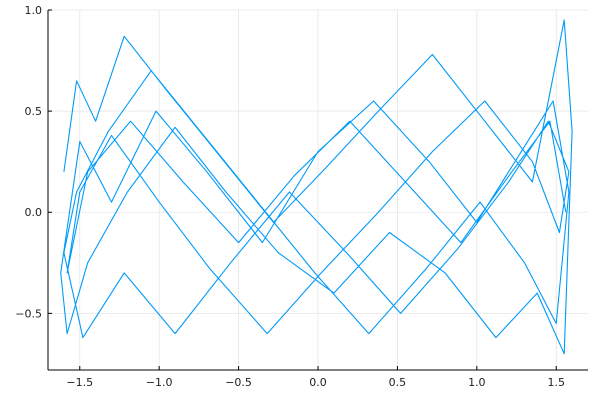  I want to click on x-tick-label: 1.5, so click(556, 382).